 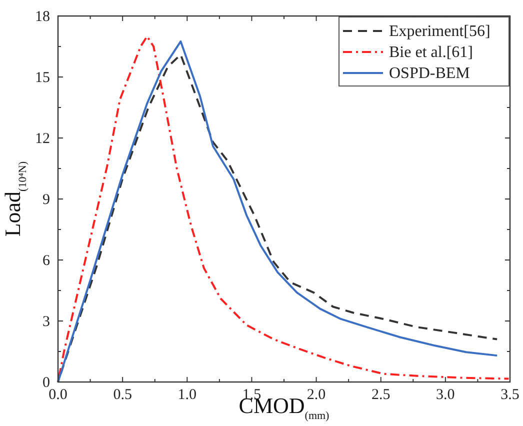 I want to click on y-tick-label: 0, so click(x=46, y=383).